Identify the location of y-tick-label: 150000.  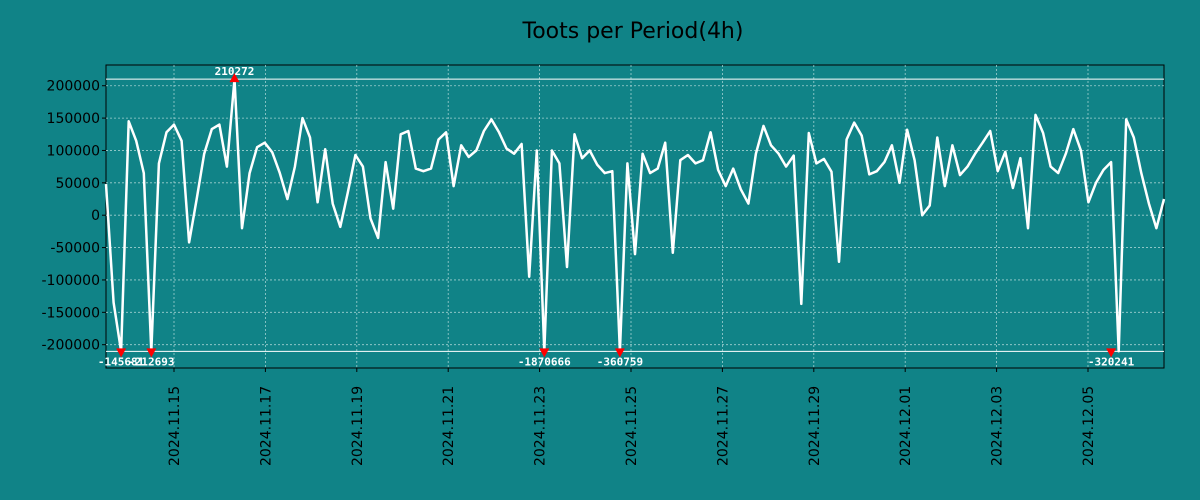
(73, 119).